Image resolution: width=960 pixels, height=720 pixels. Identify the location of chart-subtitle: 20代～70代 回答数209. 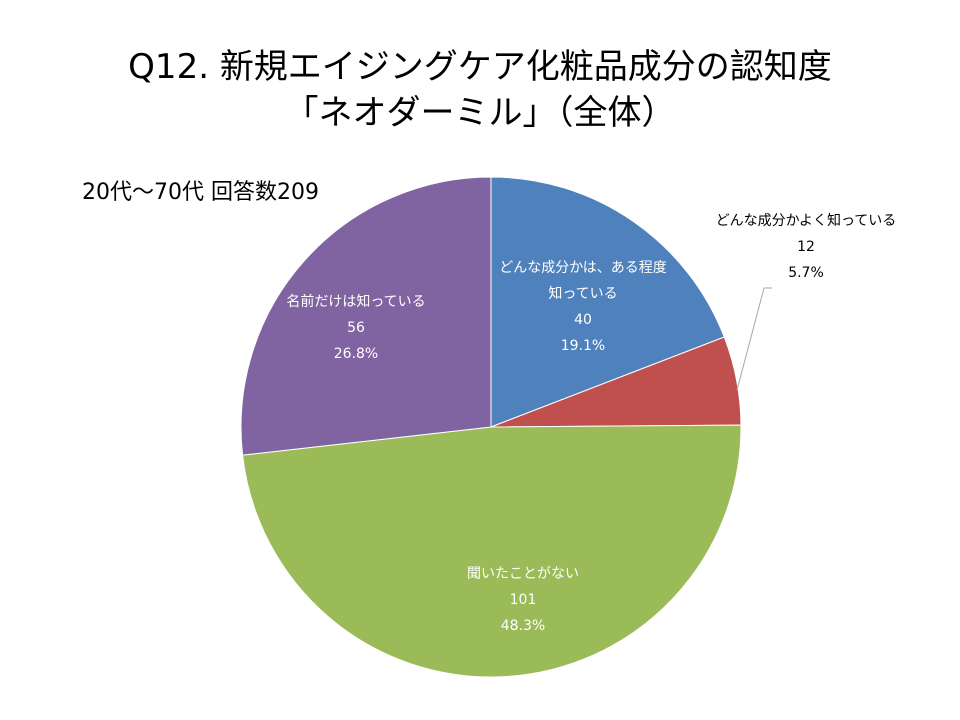
(200, 192).